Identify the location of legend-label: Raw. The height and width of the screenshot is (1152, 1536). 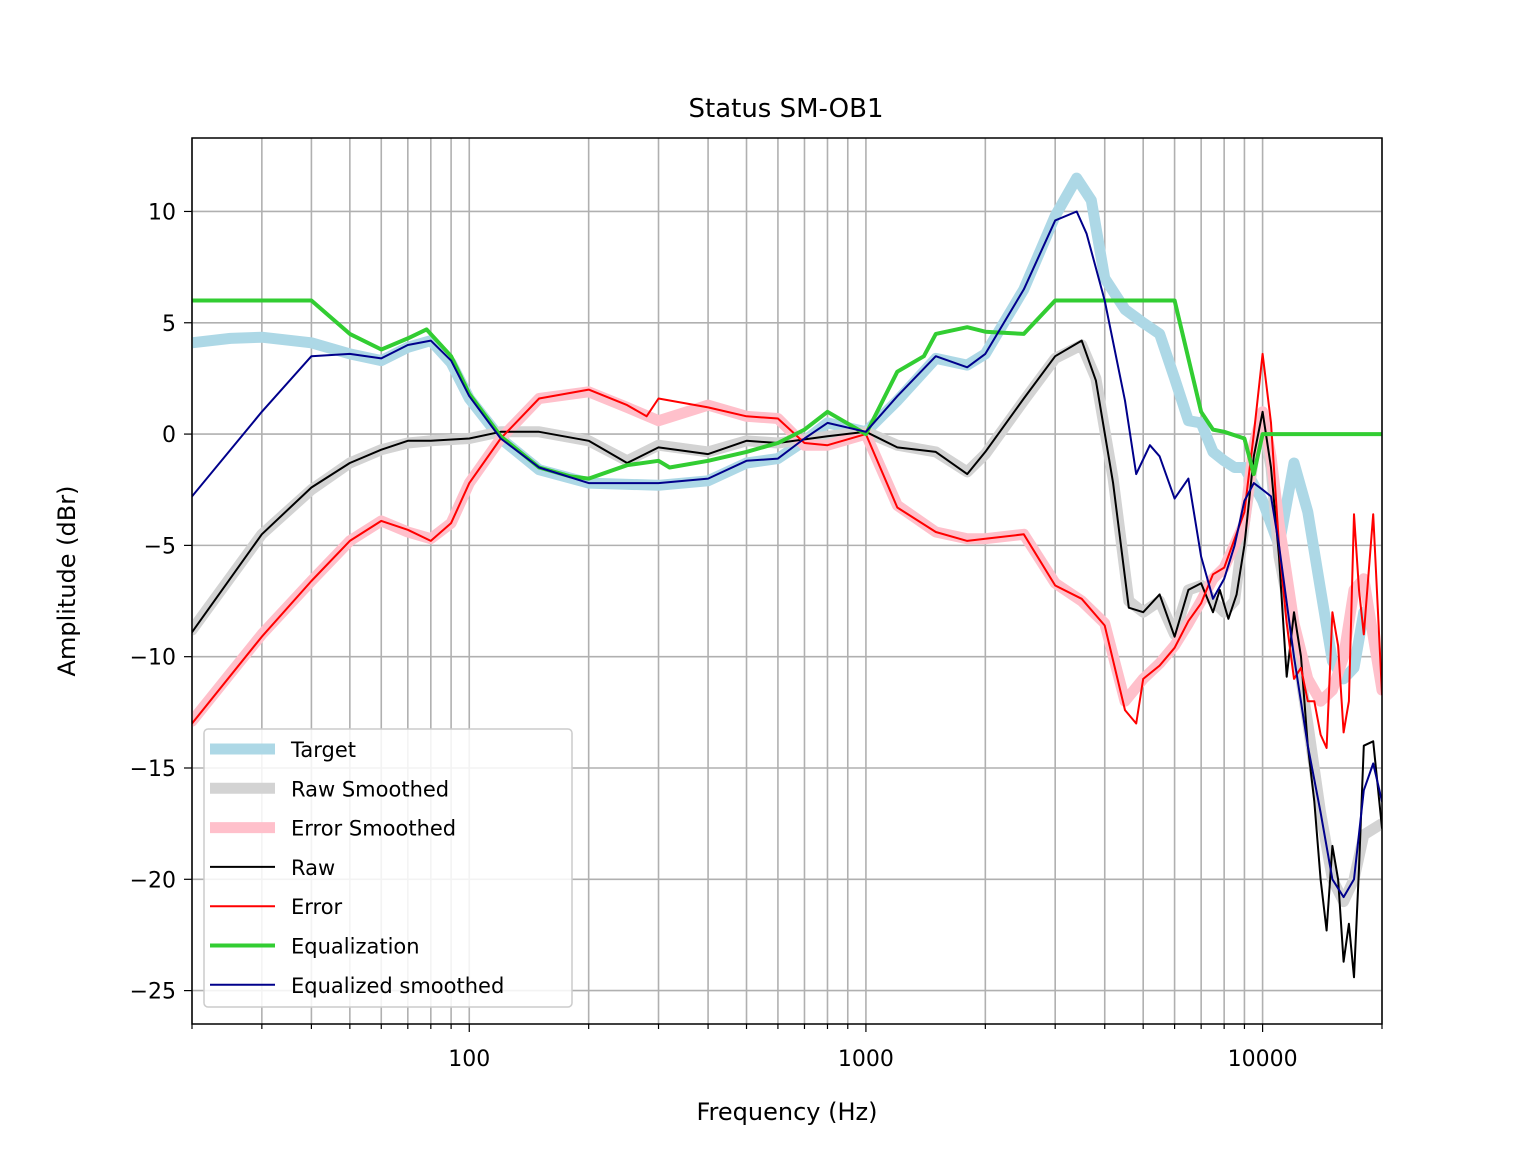
(313, 868).